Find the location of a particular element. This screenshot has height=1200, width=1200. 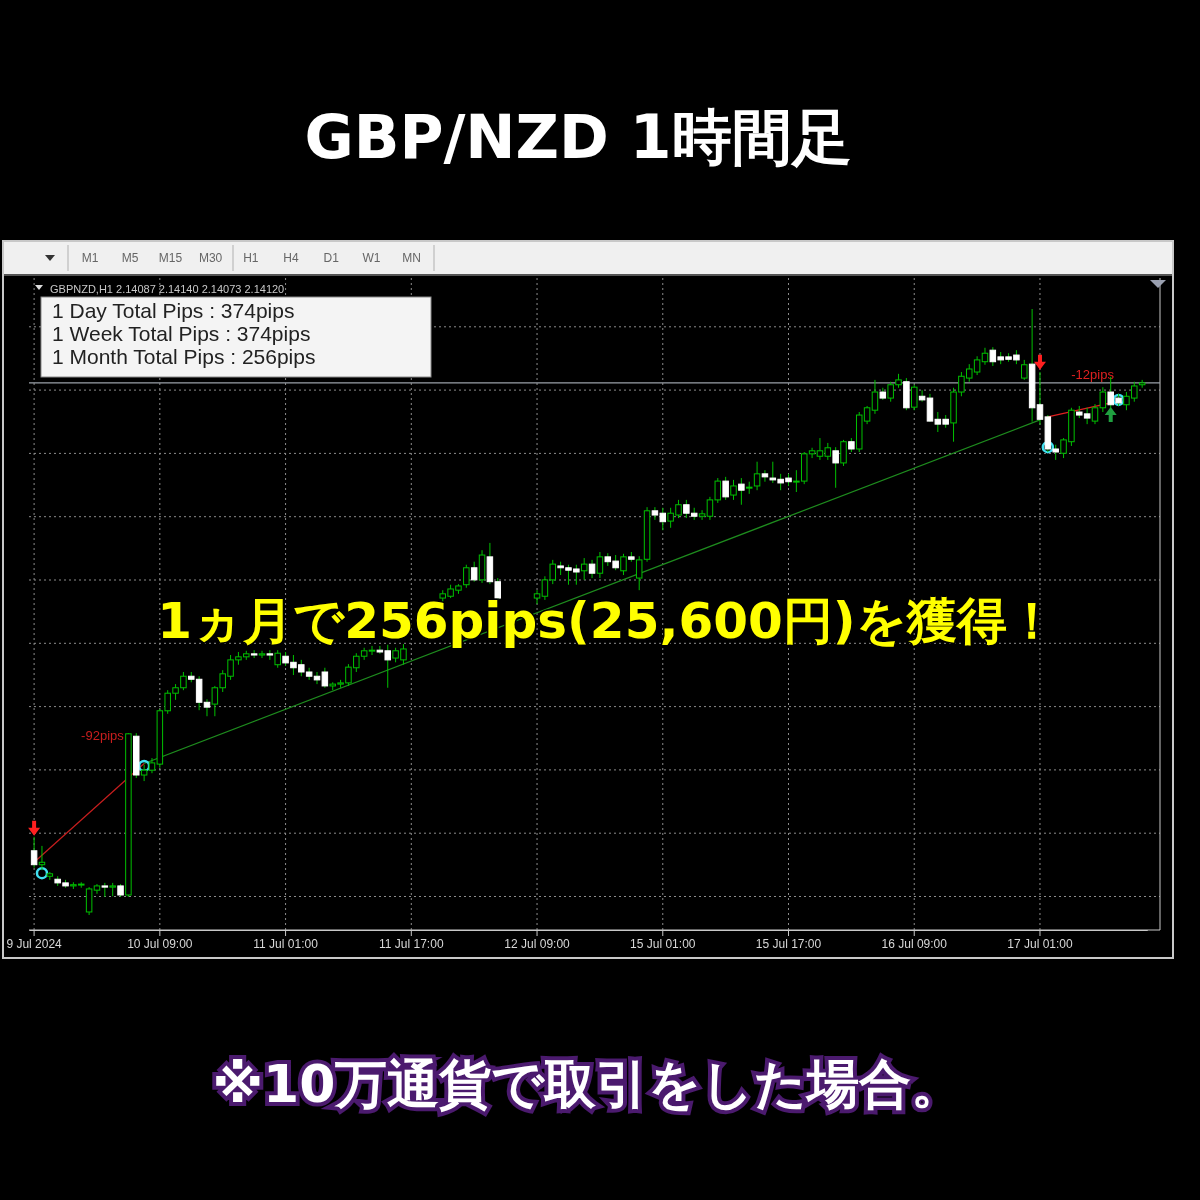

text: M30 is located at coordinates (210, 258).